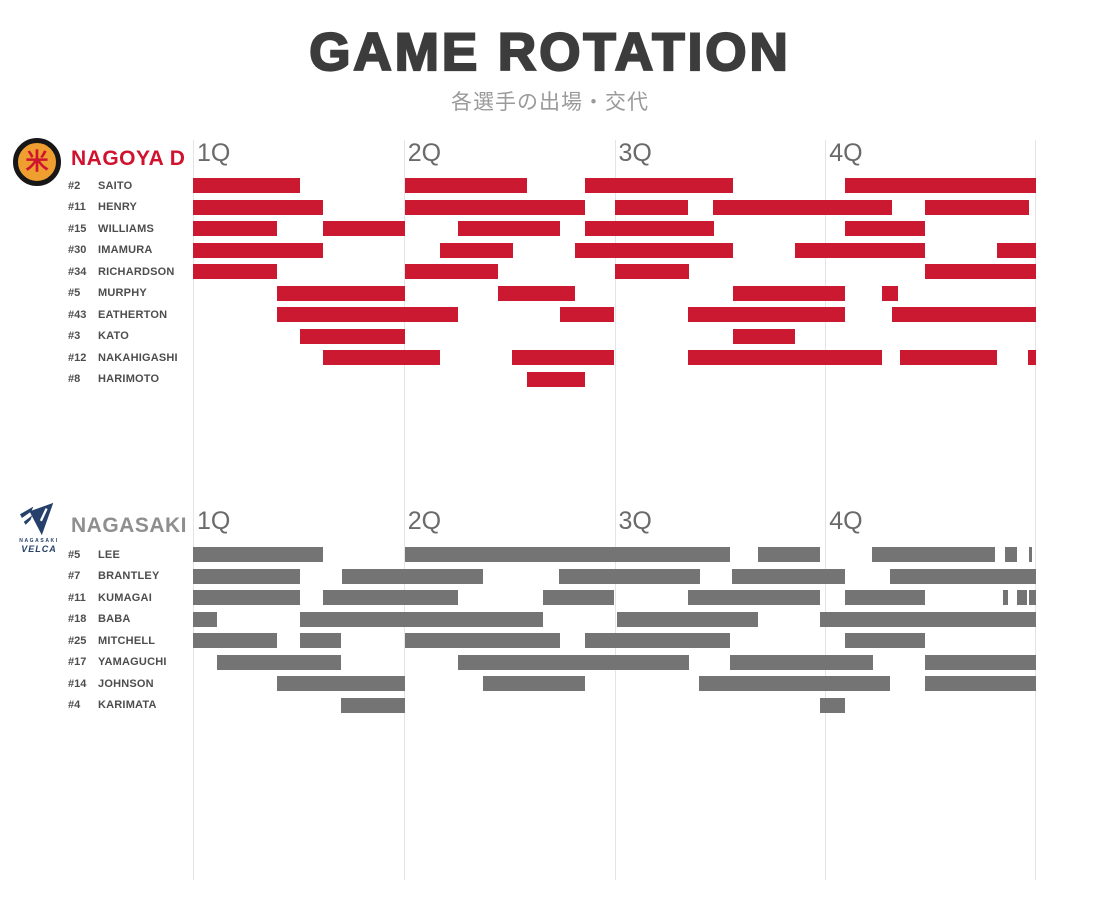 Image resolution: width=1100 pixels, height=900 pixels. Describe the element at coordinates (115, 185) in the screenshot. I see `player-name: SAITO` at that location.